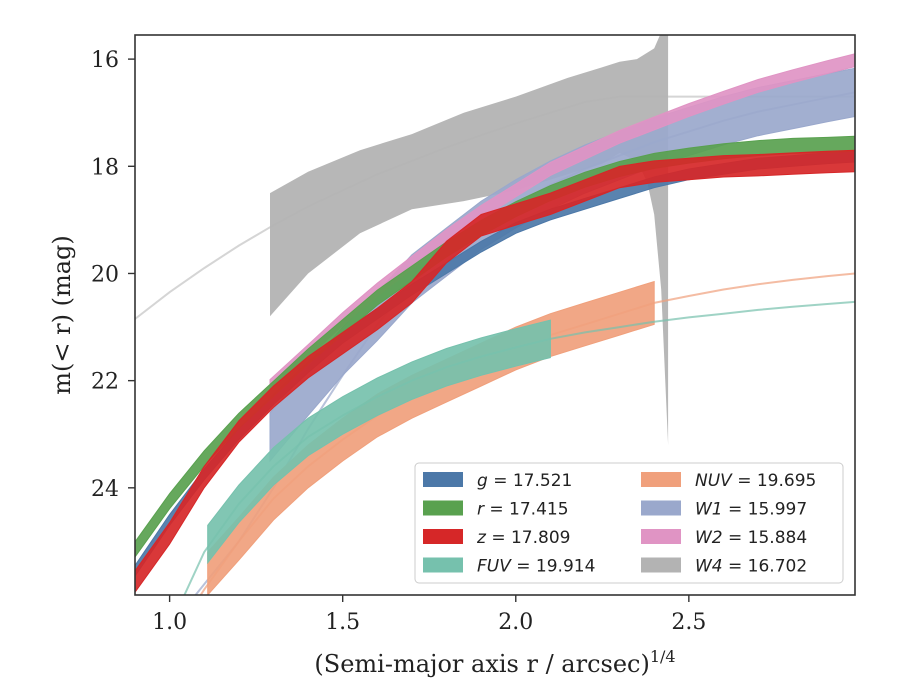 The height and width of the screenshot is (700, 900). I want to click on y-tick-label: 22, so click(105, 382).